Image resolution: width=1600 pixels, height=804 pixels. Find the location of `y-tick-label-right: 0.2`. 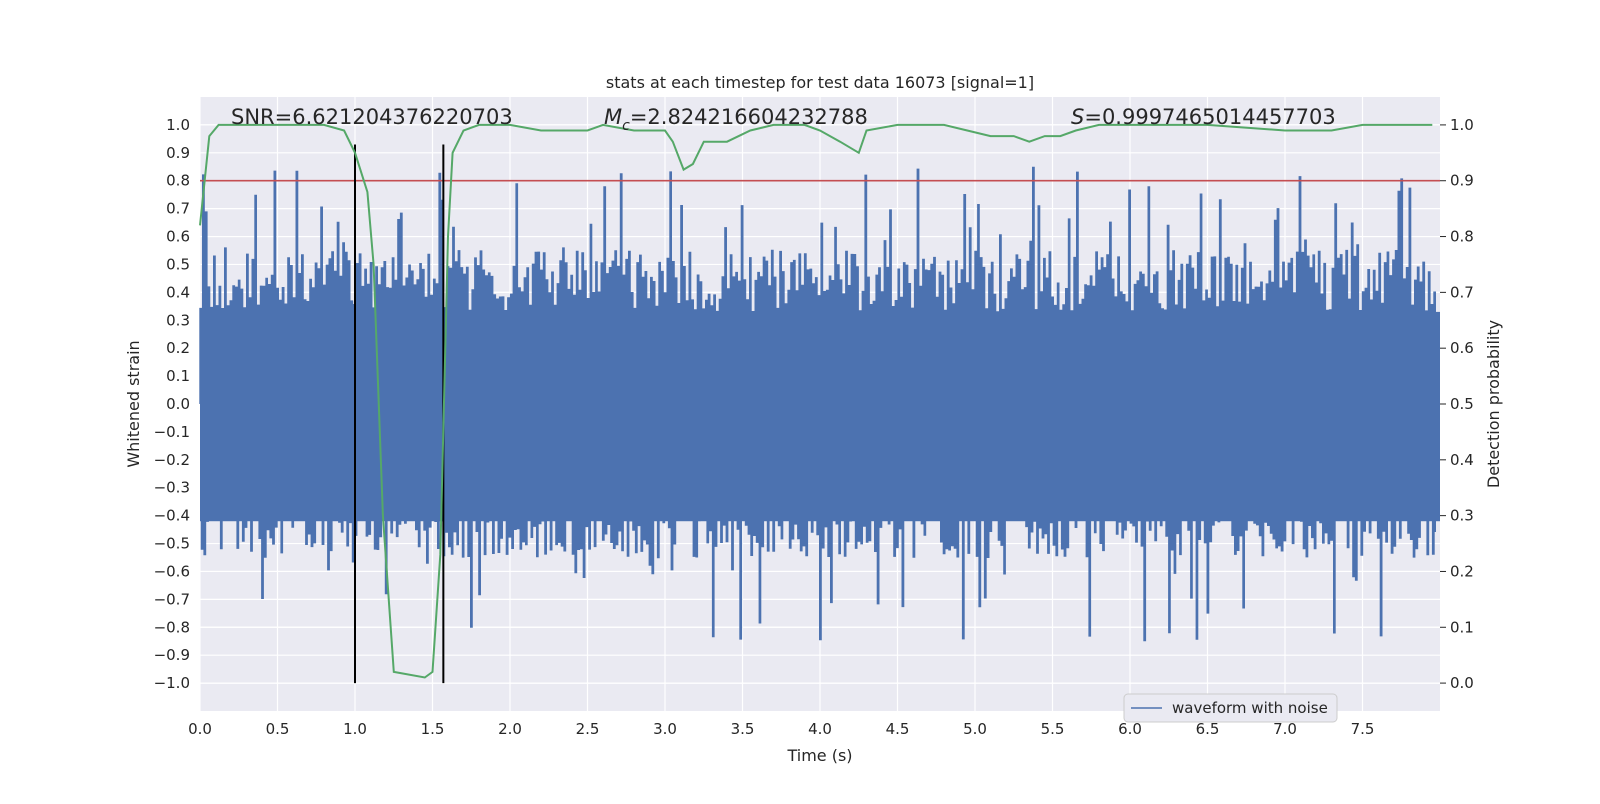

y-tick-label-right: 0.2 is located at coordinates (1462, 571).